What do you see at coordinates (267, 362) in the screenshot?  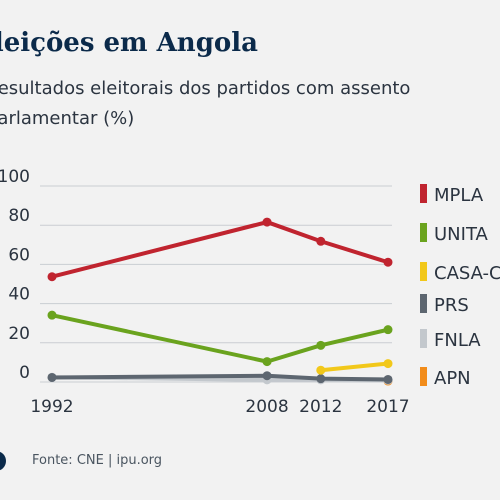 I see `data-point-unita-2008` at bounding box center [267, 362].